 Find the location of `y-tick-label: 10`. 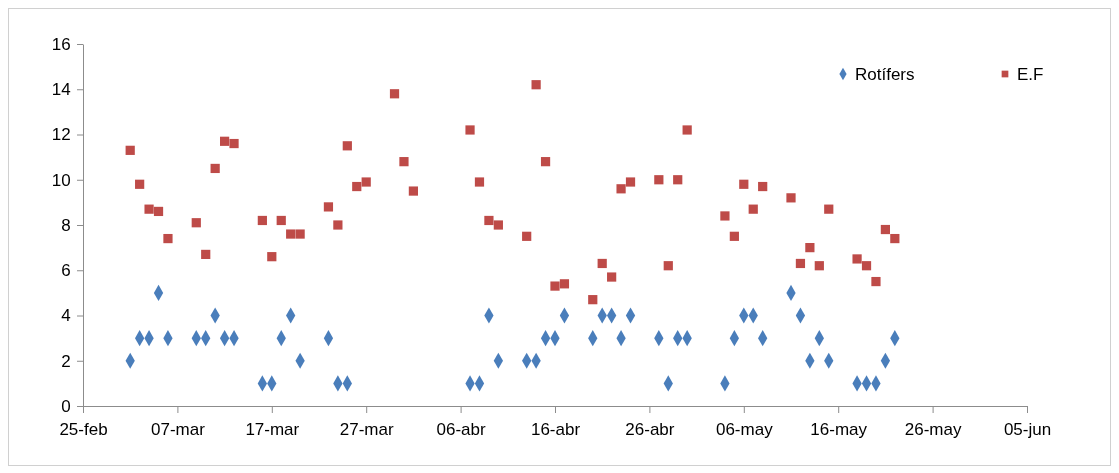

y-tick-label: 10 is located at coordinates (61, 180).